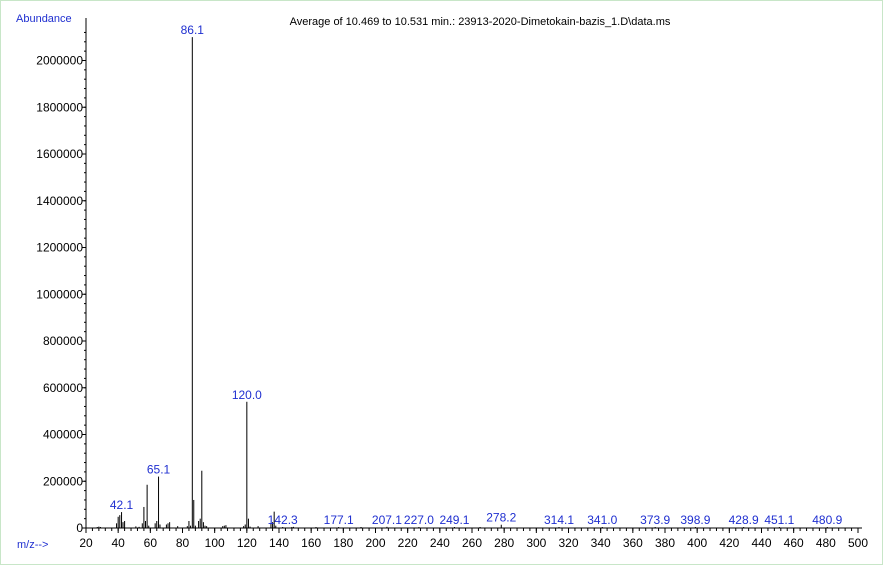  What do you see at coordinates (279, 543) in the screenshot?
I see `x-tick-label: 140` at bounding box center [279, 543].